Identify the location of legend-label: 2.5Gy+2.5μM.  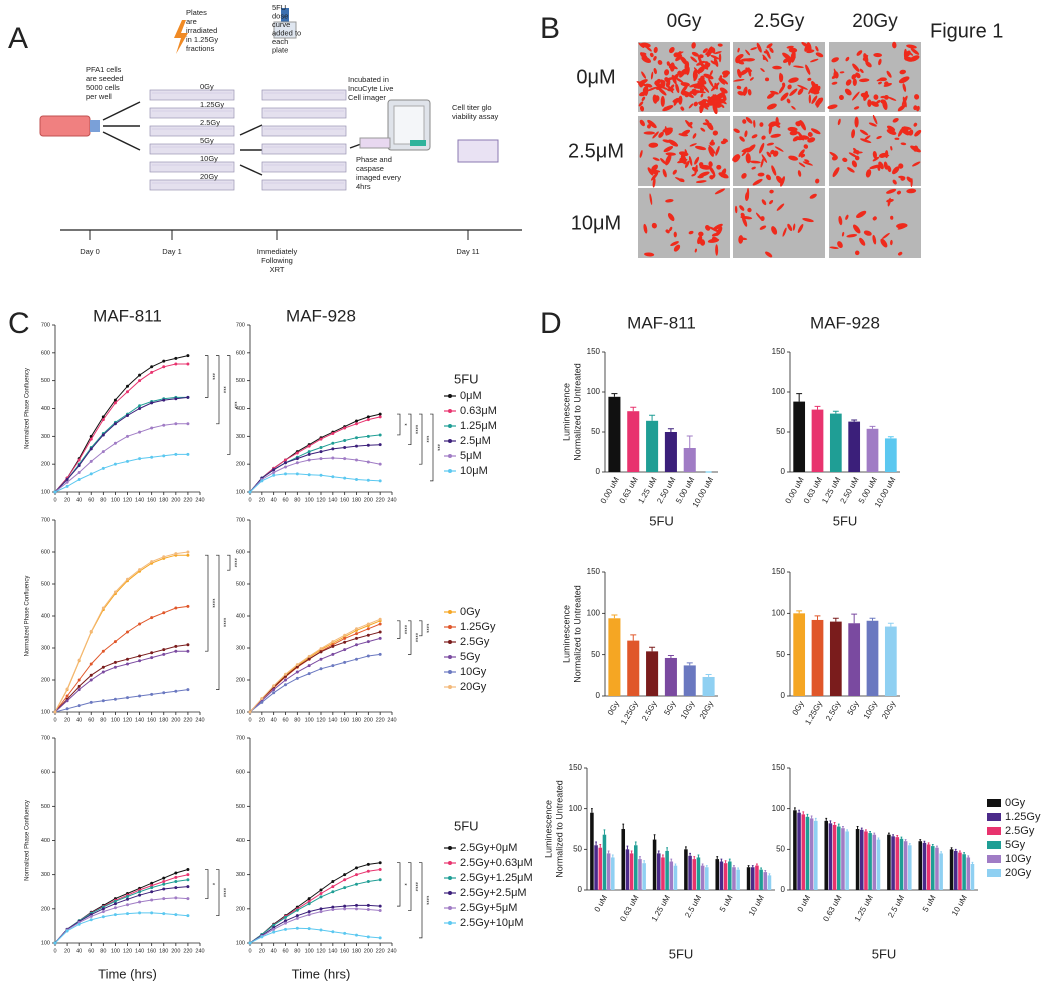
(493, 893).